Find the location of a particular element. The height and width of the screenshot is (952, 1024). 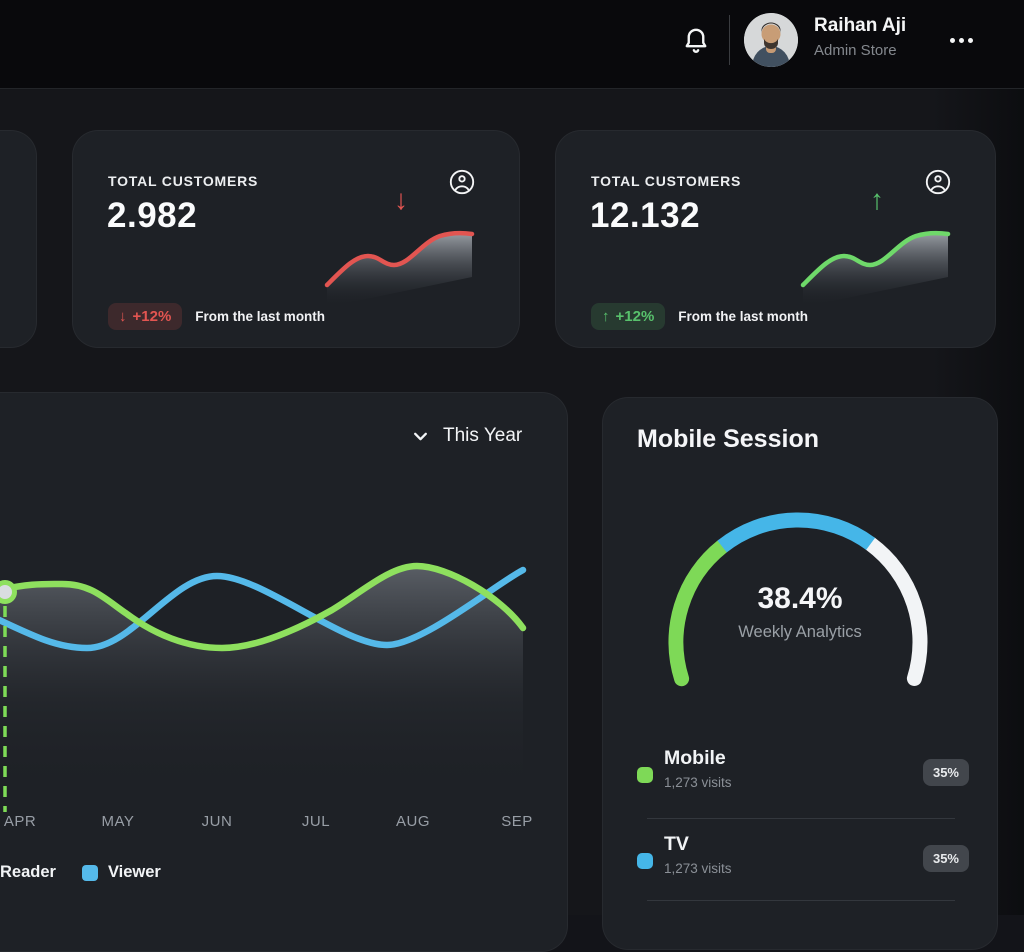

change-badge-row: ↑ +12% From the last month is located at coordinates (699, 316).